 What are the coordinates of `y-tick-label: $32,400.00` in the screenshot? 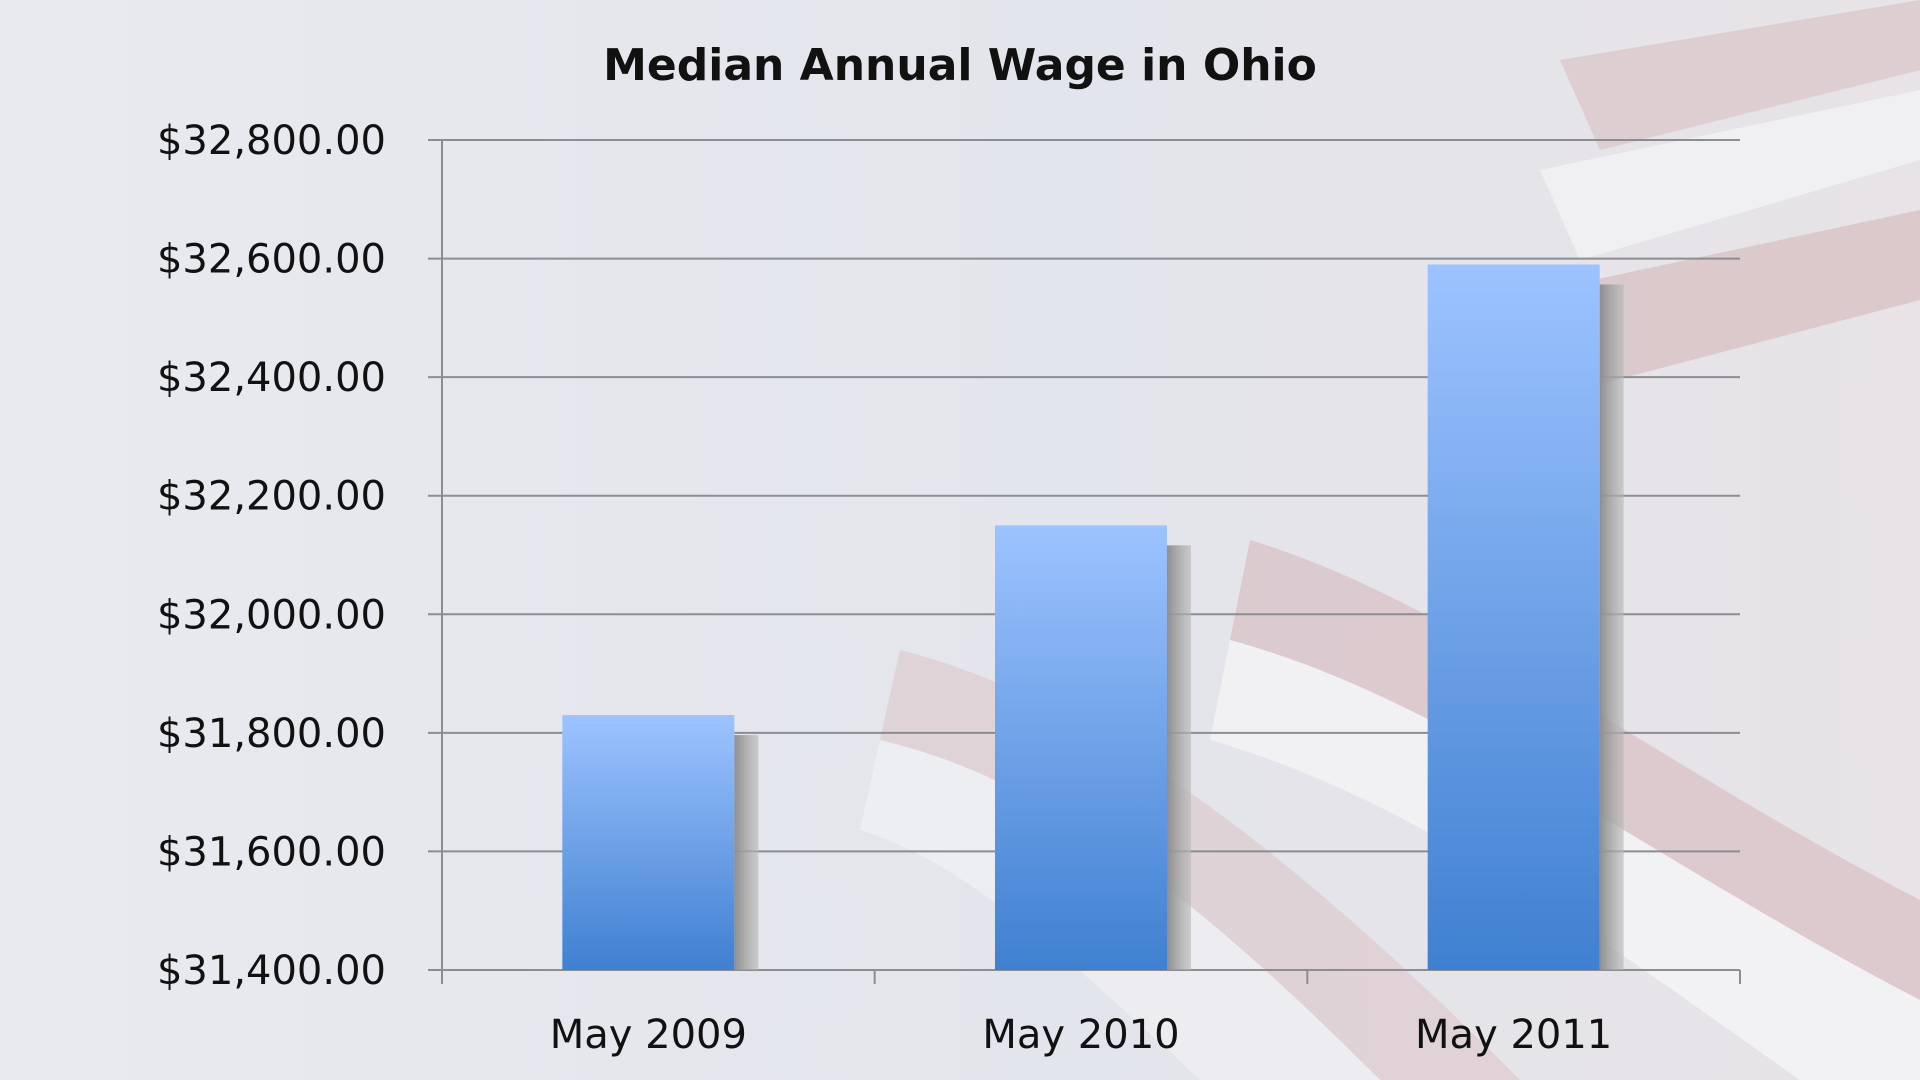 It's located at (271, 378).